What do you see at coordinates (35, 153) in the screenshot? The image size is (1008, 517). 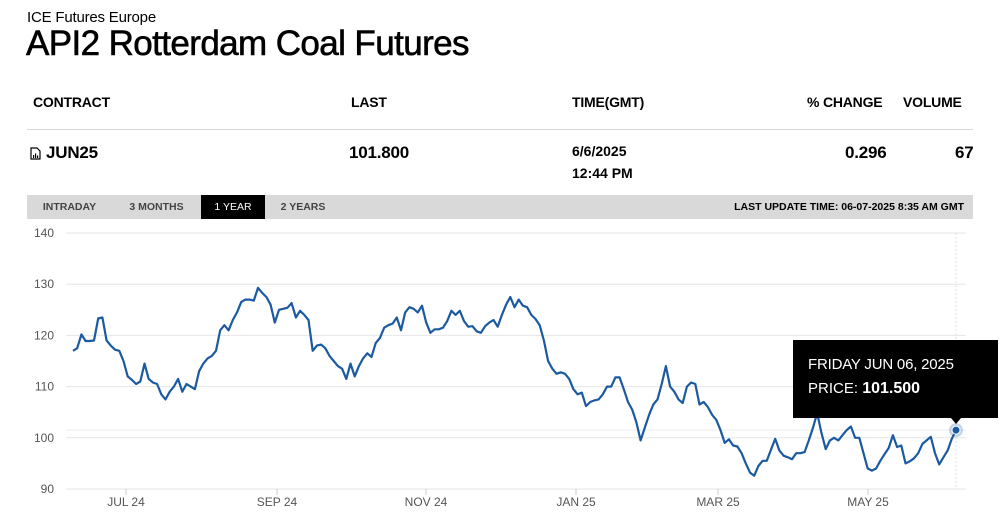 I see `chart-document-icon` at bounding box center [35, 153].